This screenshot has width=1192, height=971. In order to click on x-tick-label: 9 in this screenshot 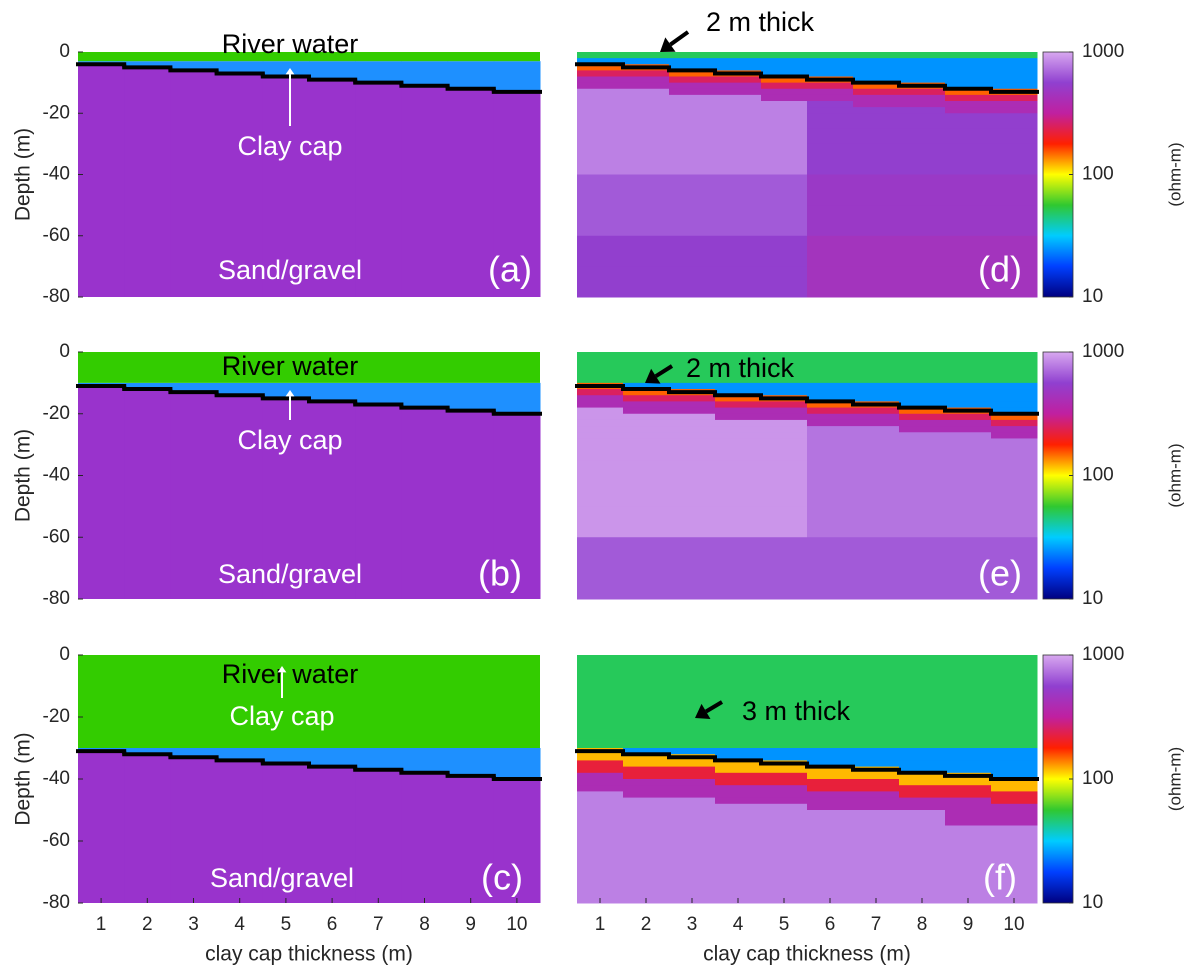, I will do `click(968, 924)`.